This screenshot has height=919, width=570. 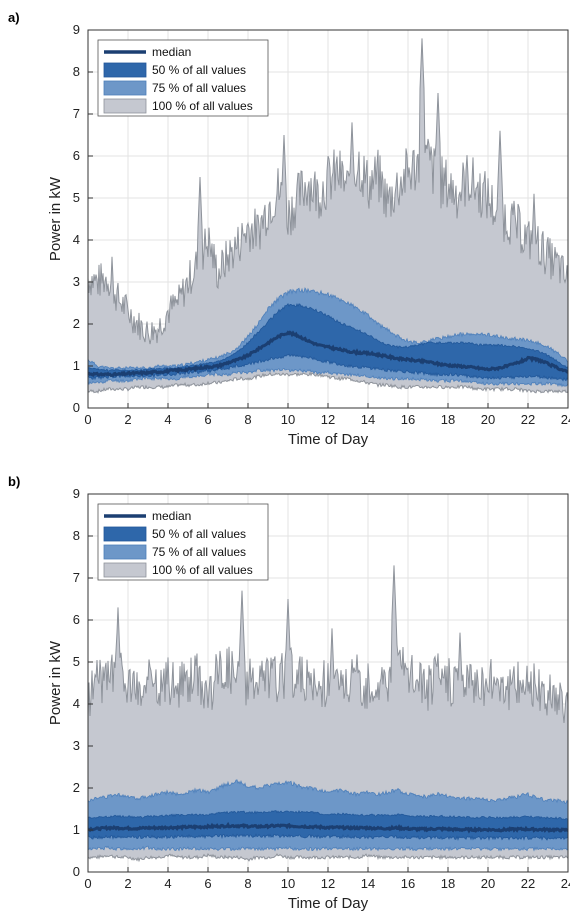 What do you see at coordinates (14, 17) in the screenshot?
I see `panel-label: a)` at bounding box center [14, 17].